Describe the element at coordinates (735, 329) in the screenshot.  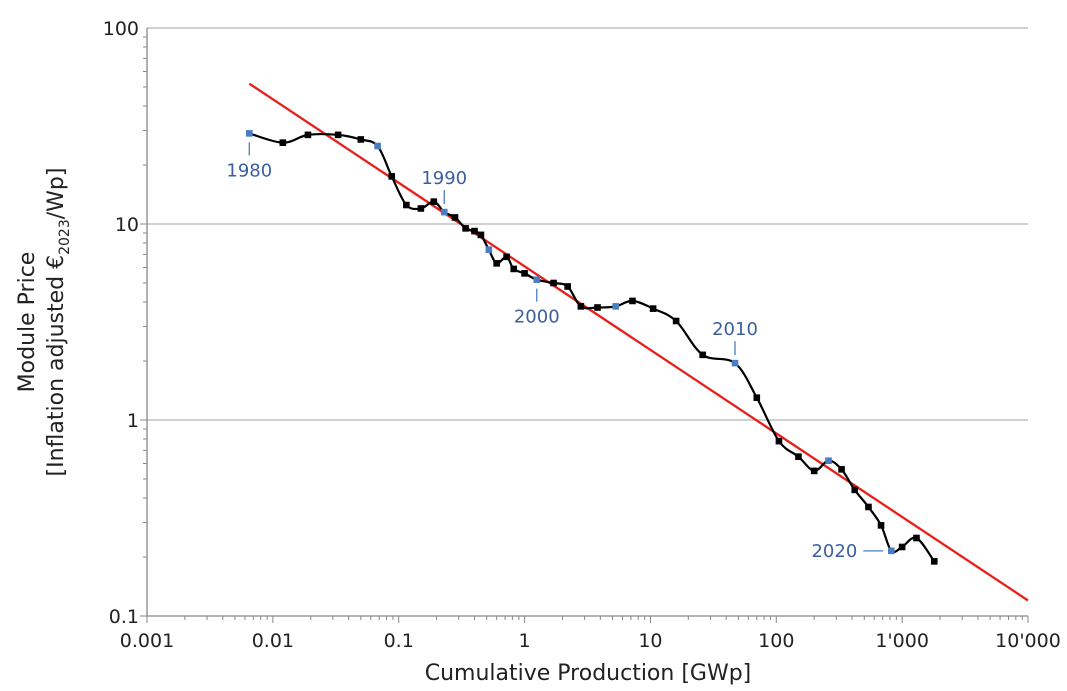
I see `year-label: 2010` at that location.